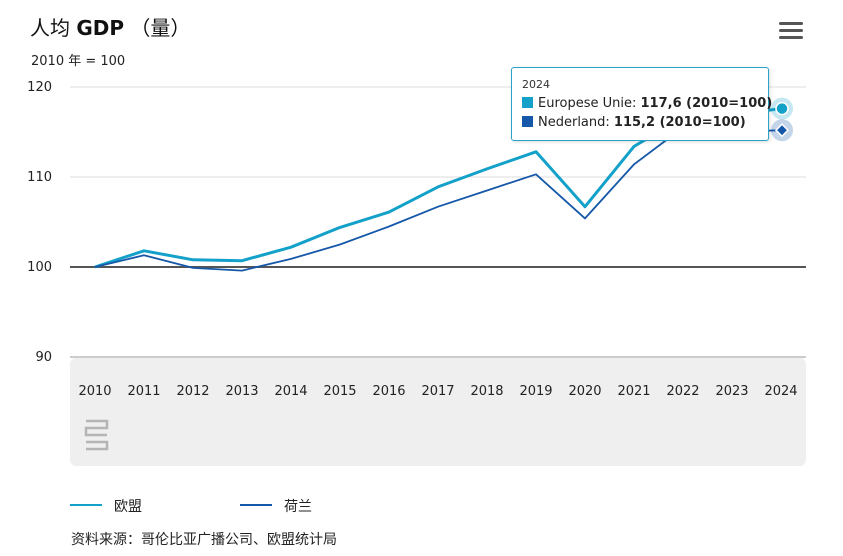  Describe the element at coordinates (527, 121) in the screenshot. I see `nl-swatch` at that location.